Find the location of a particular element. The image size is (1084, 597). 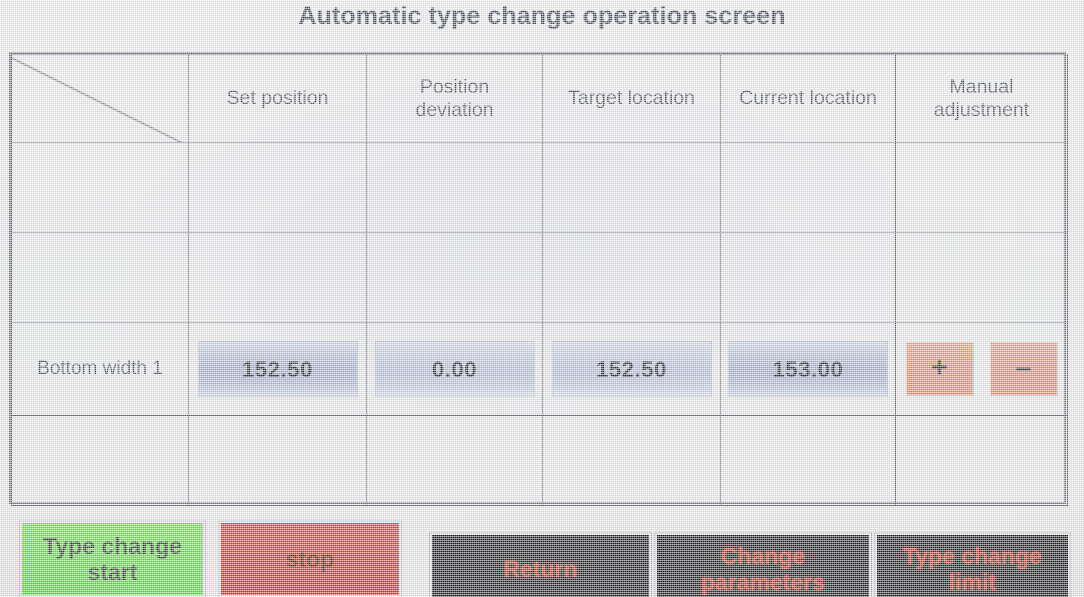

header-cell-corner is located at coordinates (100, 98).